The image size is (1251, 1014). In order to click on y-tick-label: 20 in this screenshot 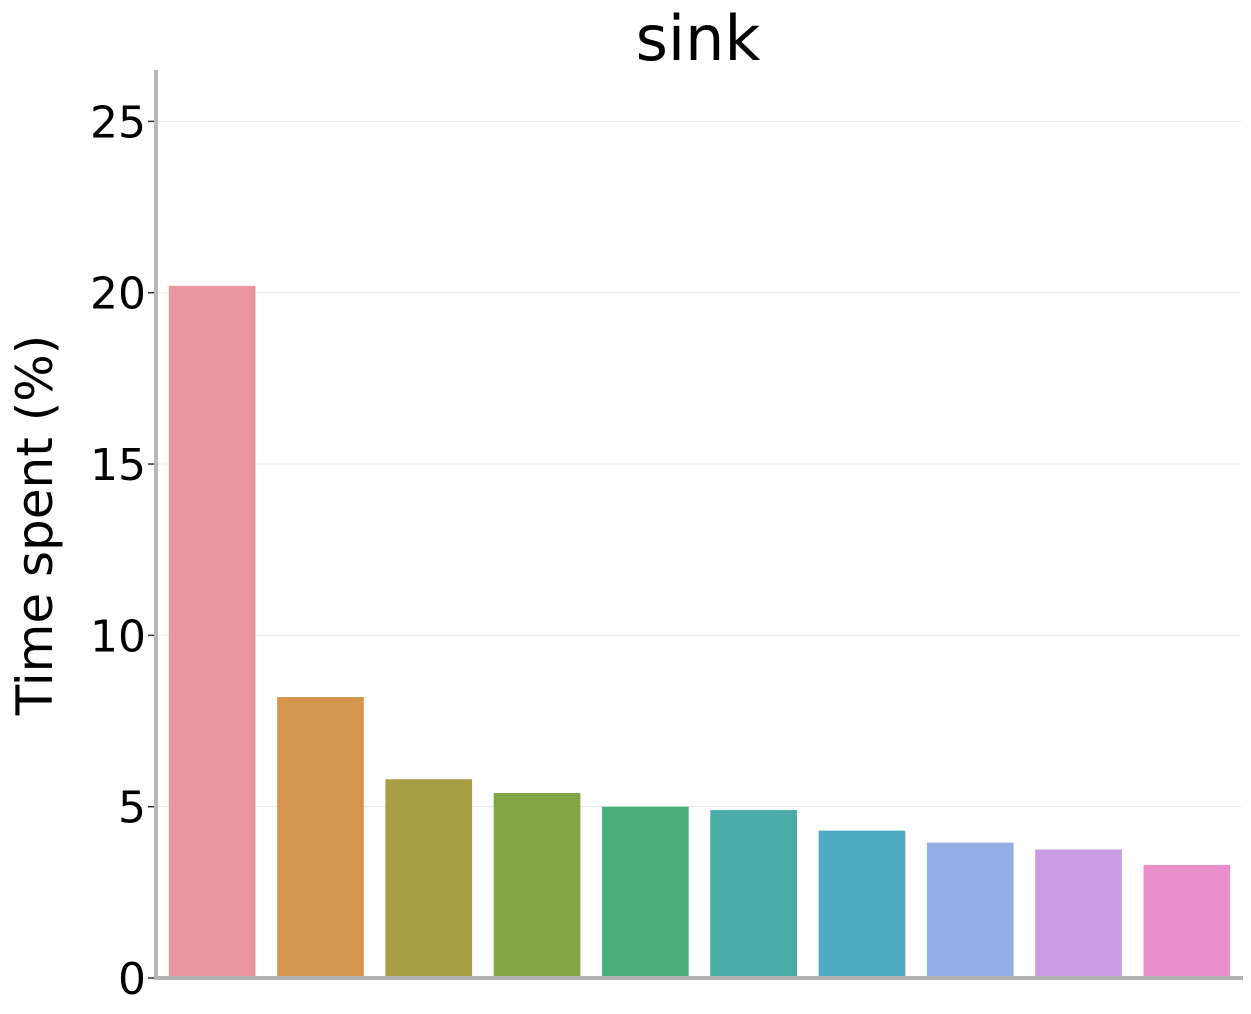, I will do `click(118, 294)`.